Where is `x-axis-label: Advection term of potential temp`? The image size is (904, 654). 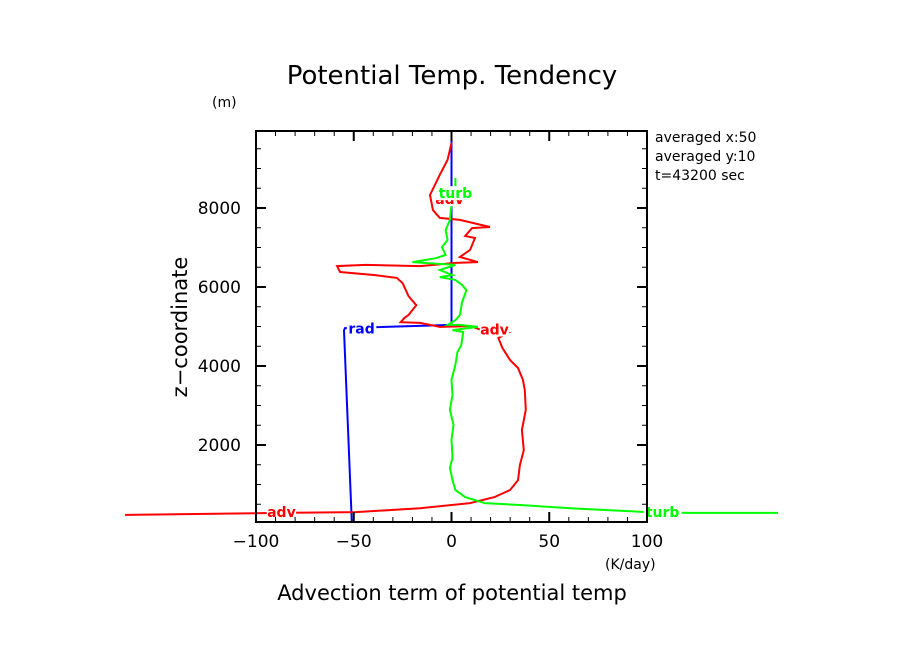
x-axis-label: Advection term of potential temp is located at coordinates (452, 593).